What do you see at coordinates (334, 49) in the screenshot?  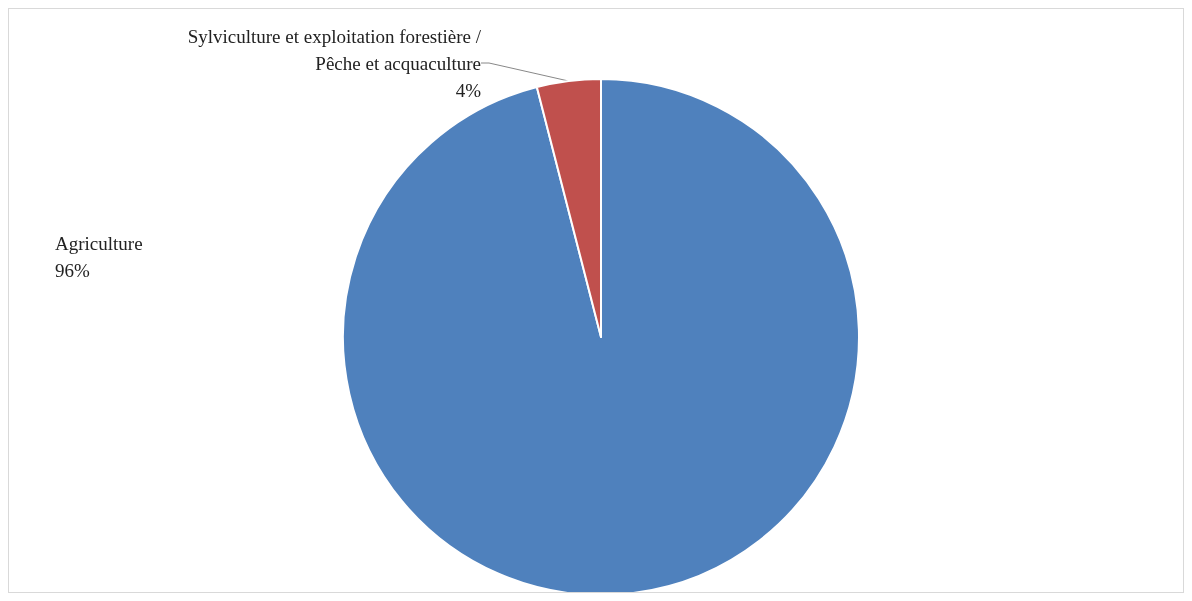 I see `slice-label: Sylviculture et exploitation forestière / Pêche et acquaculture` at bounding box center [334, 49].